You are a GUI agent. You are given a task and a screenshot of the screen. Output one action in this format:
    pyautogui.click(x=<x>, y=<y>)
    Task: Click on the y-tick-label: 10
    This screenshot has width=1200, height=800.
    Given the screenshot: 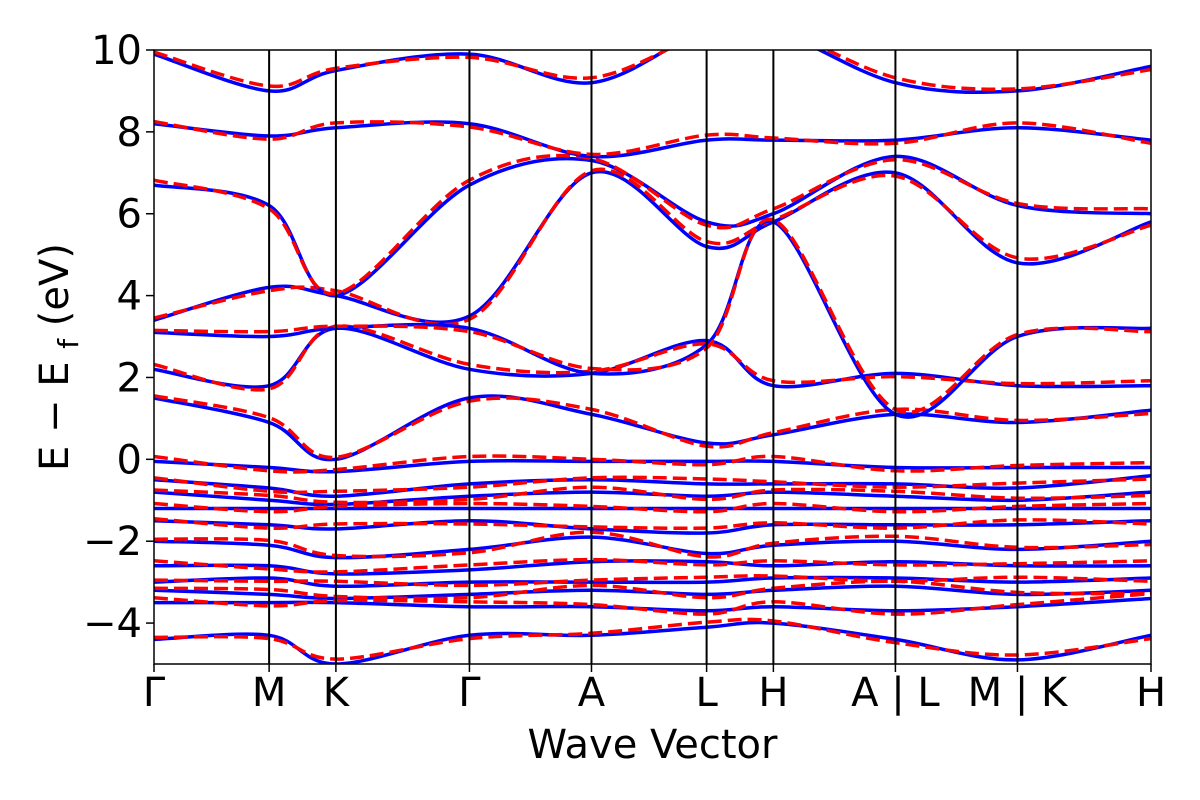 What is the action you would take?
    pyautogui.click(x=116, y=51)
    